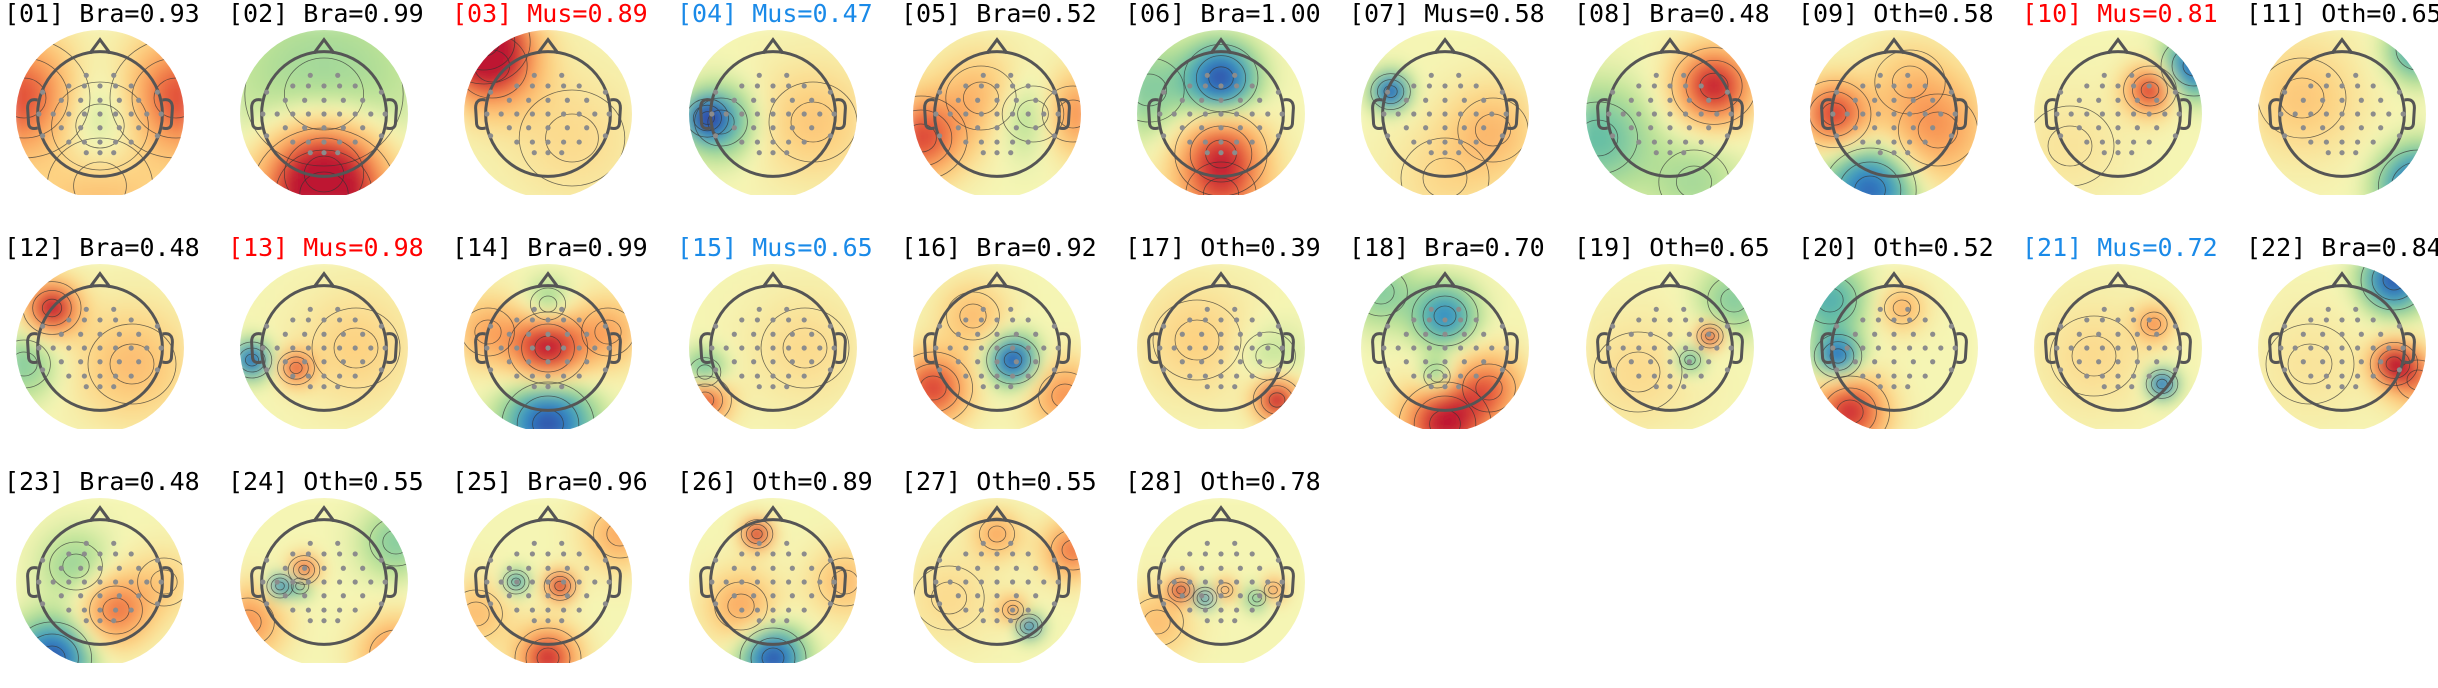 Image resolution: width=2438 pixels, height=688 pixels. Describe the element at coordinates (1460, 344) in the screenshot. I see `component-18: [18] Bra=0.70` at that location.